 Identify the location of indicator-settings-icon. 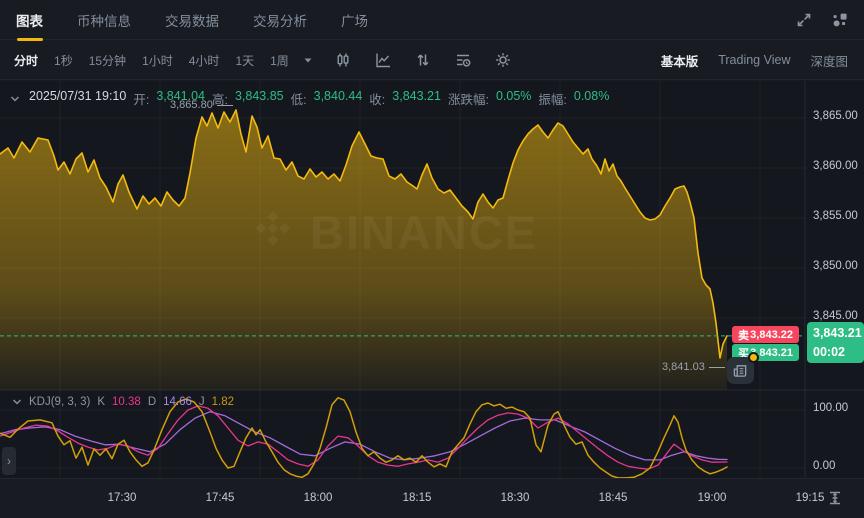
(463, 60).